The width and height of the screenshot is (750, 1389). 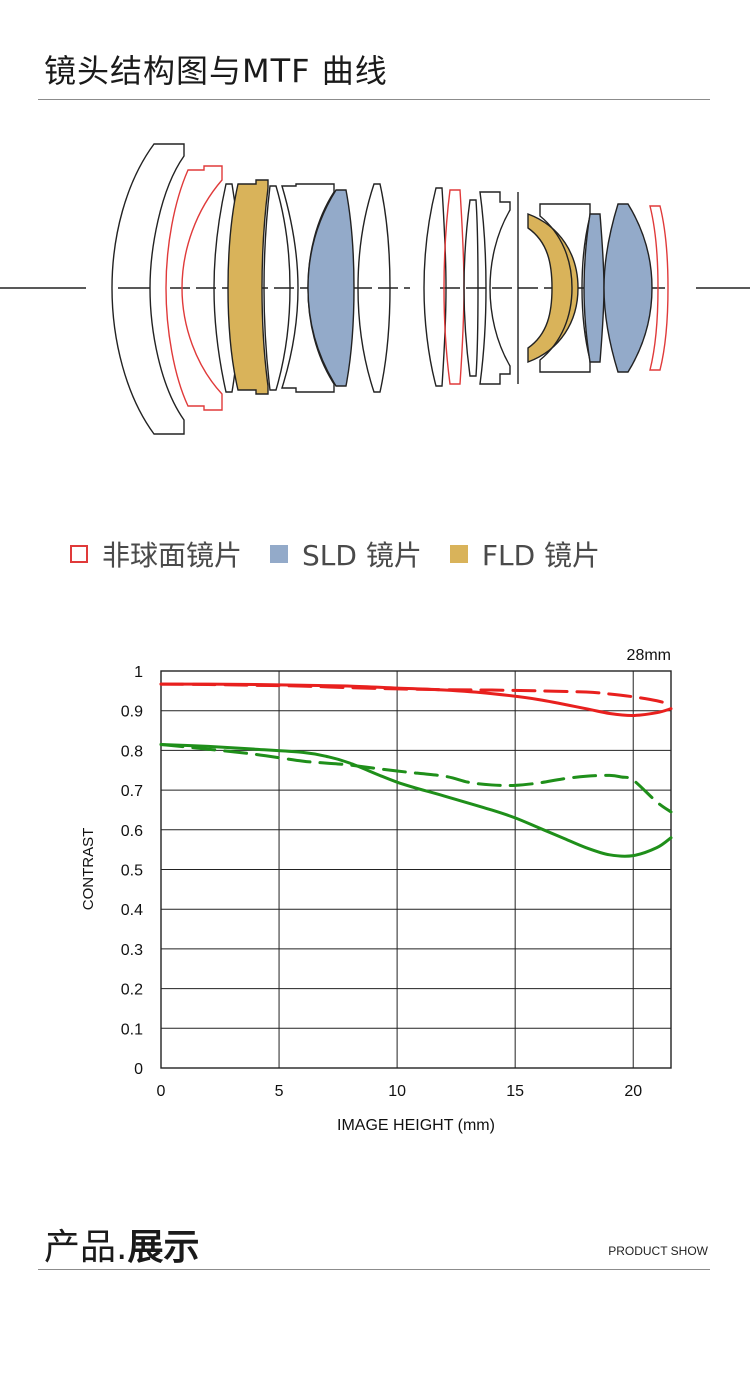 What do you see at coordinates (132, 831) in the screenshot?
I see `y-tick-label: 0.6` at bounding box center [132, 831].